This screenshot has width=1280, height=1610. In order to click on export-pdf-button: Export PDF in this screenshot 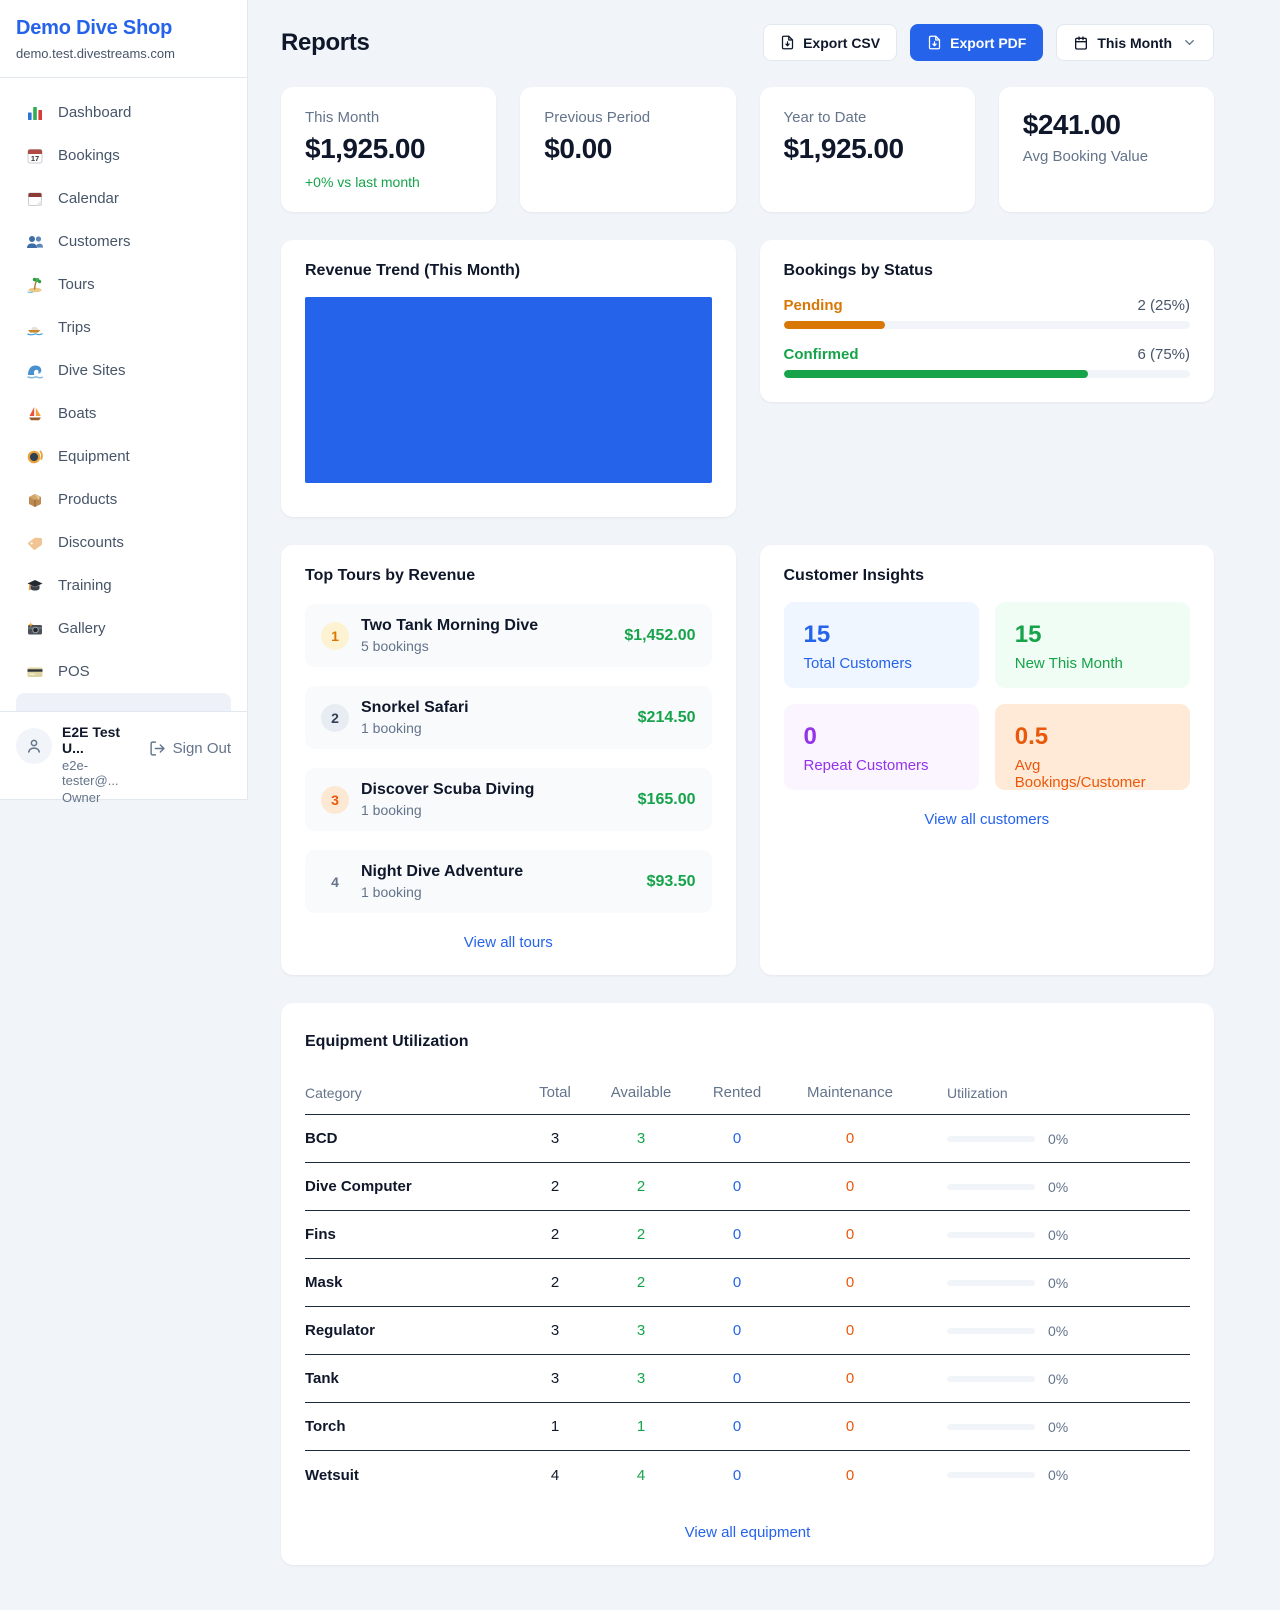, I will do `click(977, 42)`.